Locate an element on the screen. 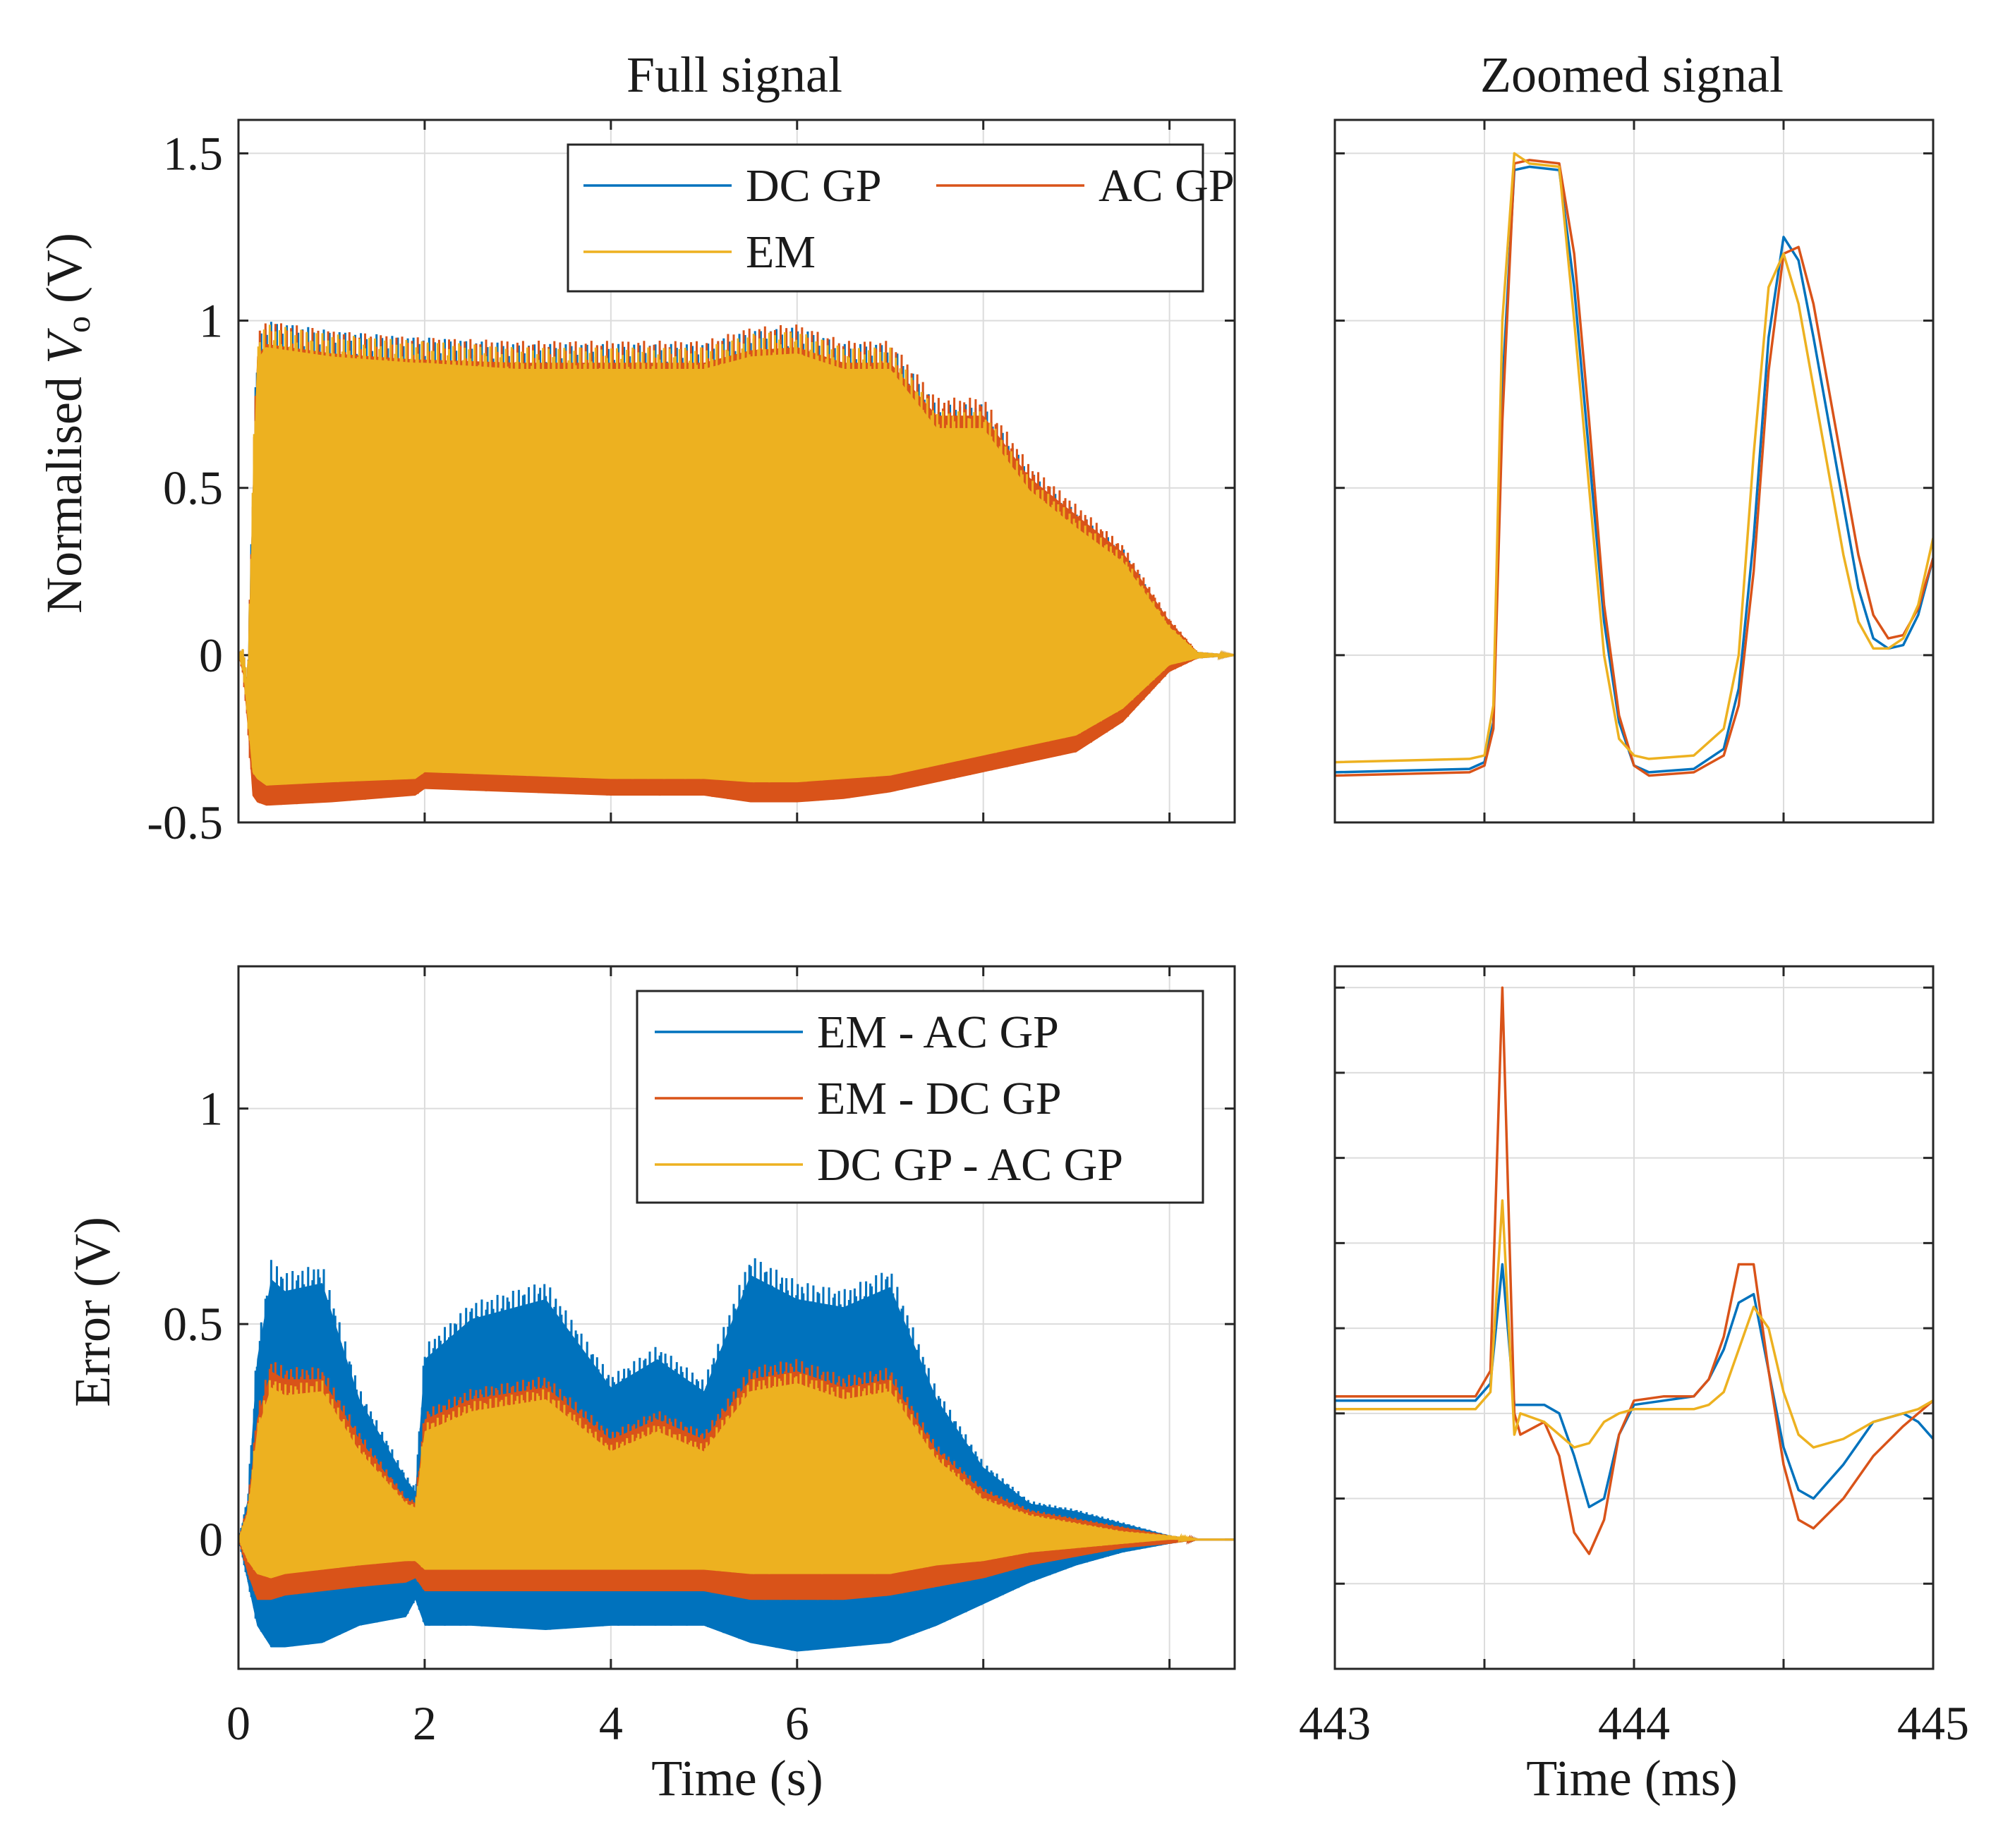  ylabel-top-suffix: (V) is located at coordinates (64, 274).